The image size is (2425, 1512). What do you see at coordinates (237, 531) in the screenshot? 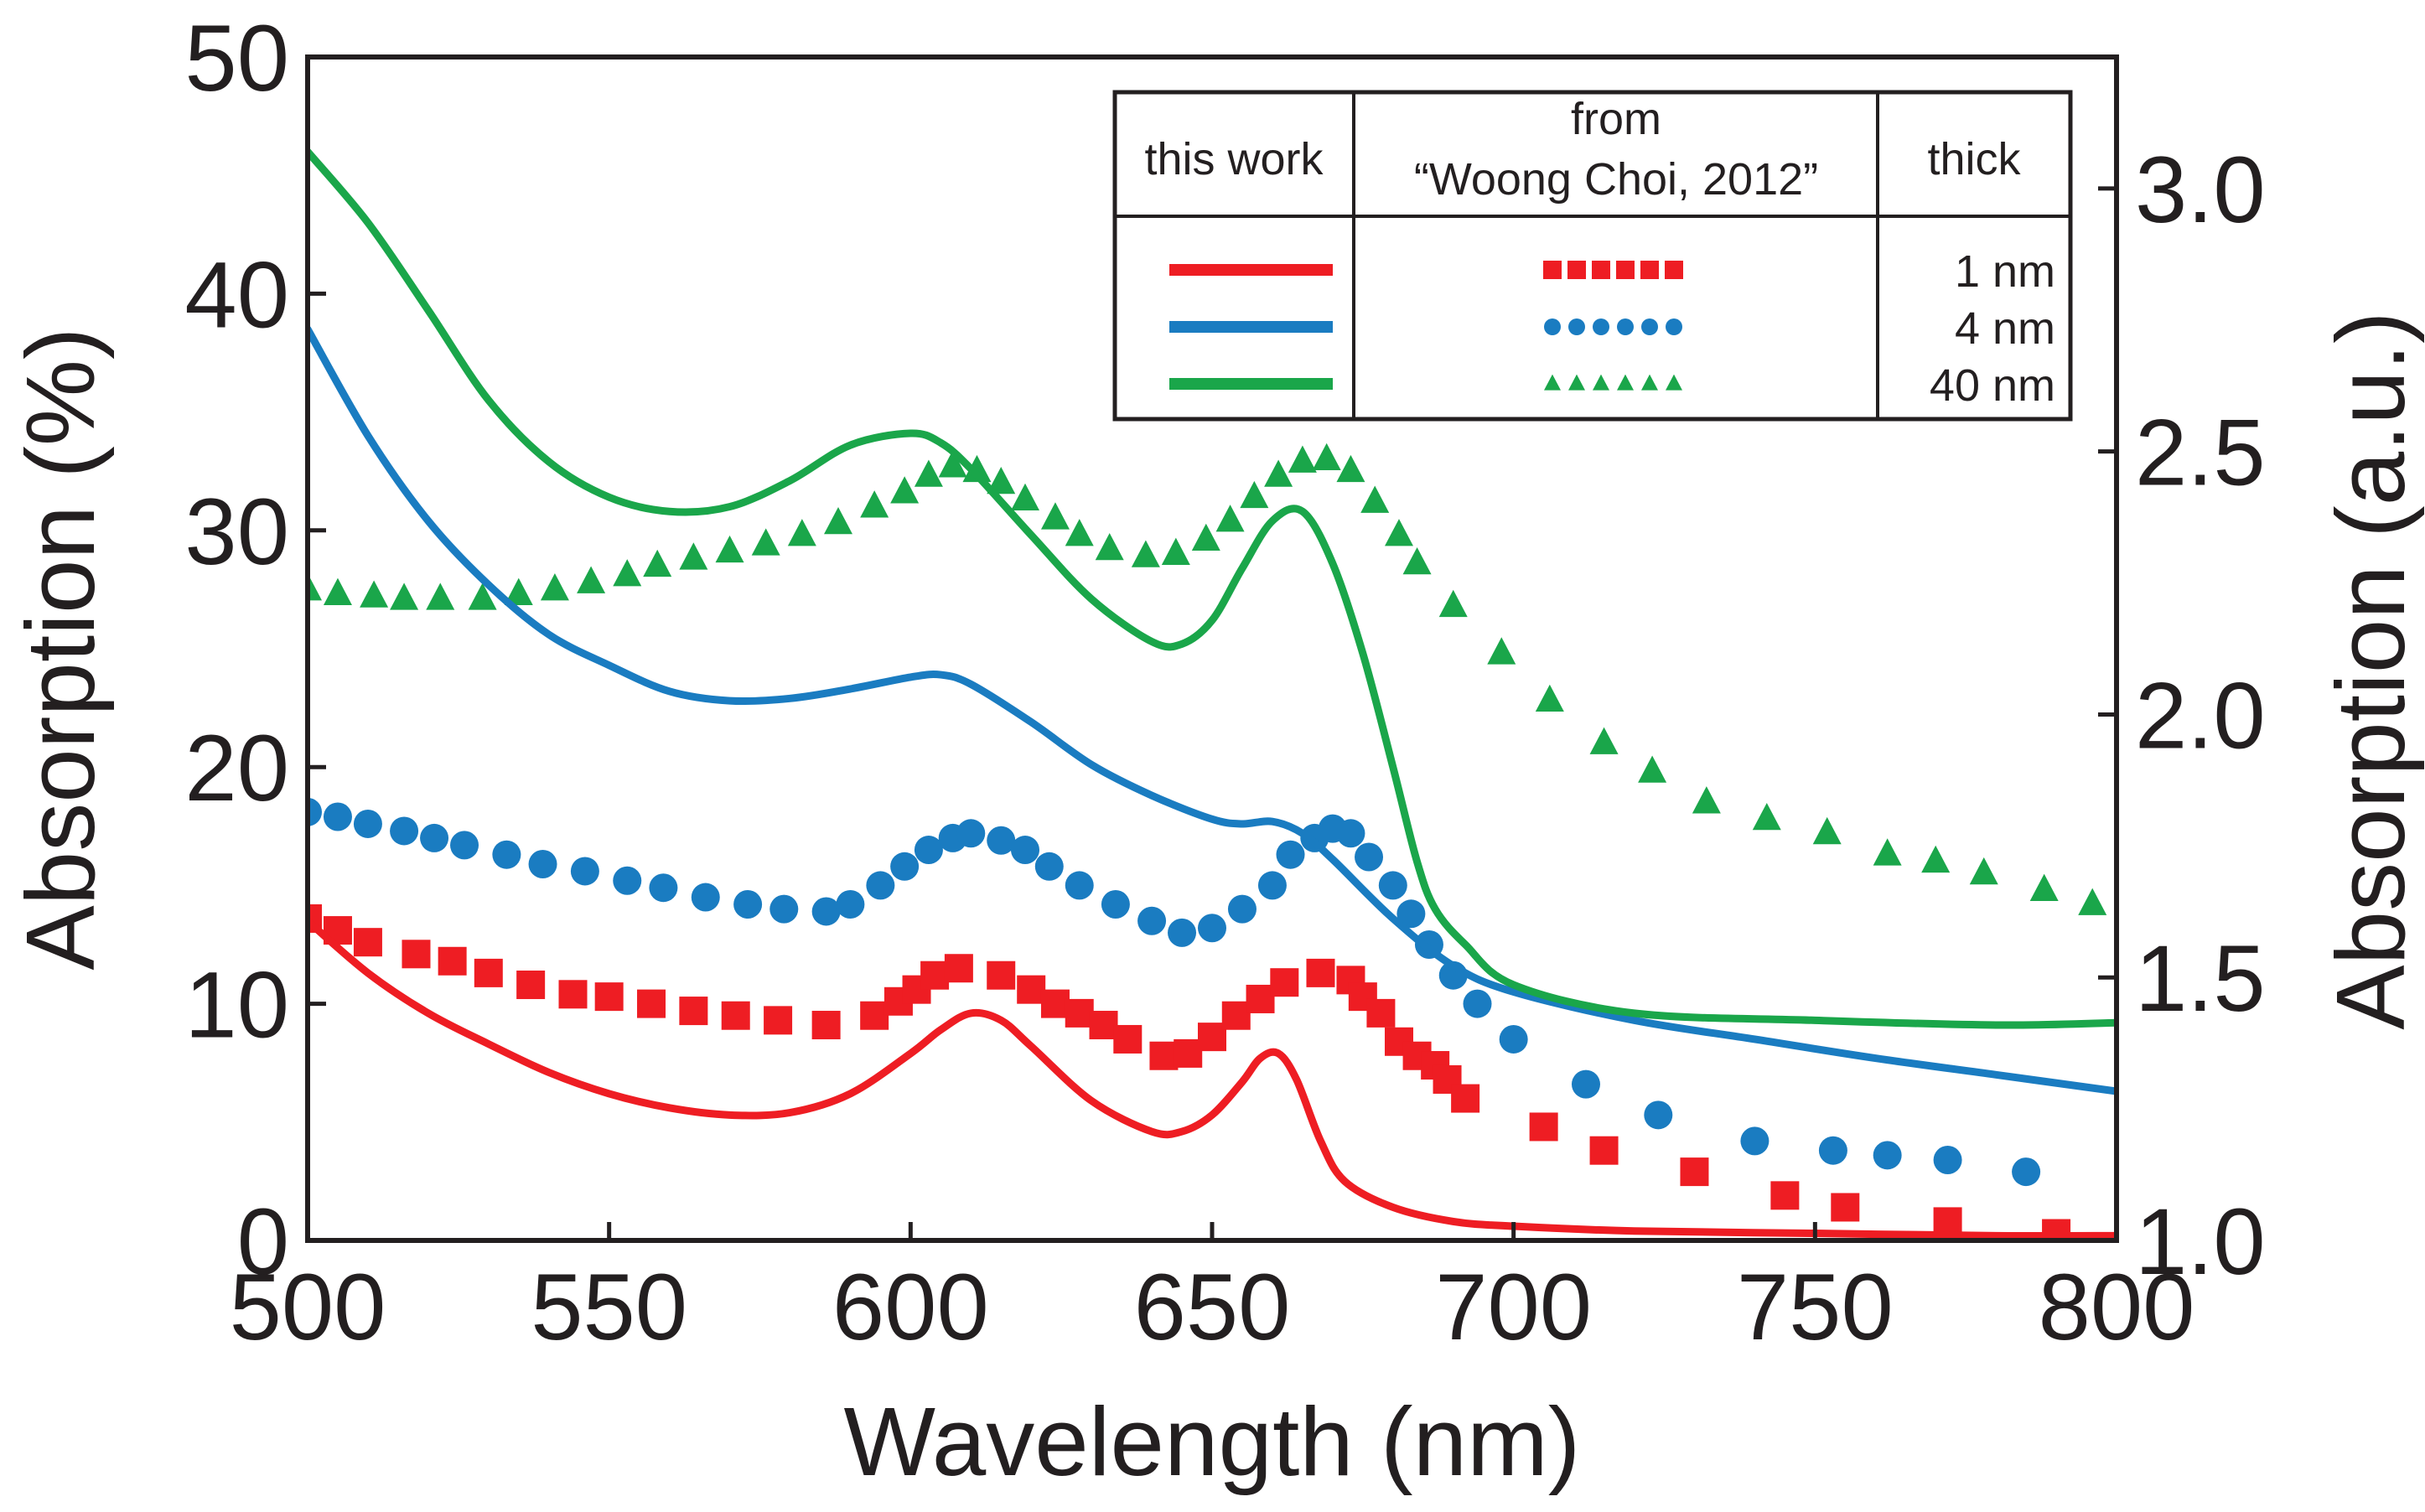
I see `y-tick-label: 30` at bounding box center [237, 531].